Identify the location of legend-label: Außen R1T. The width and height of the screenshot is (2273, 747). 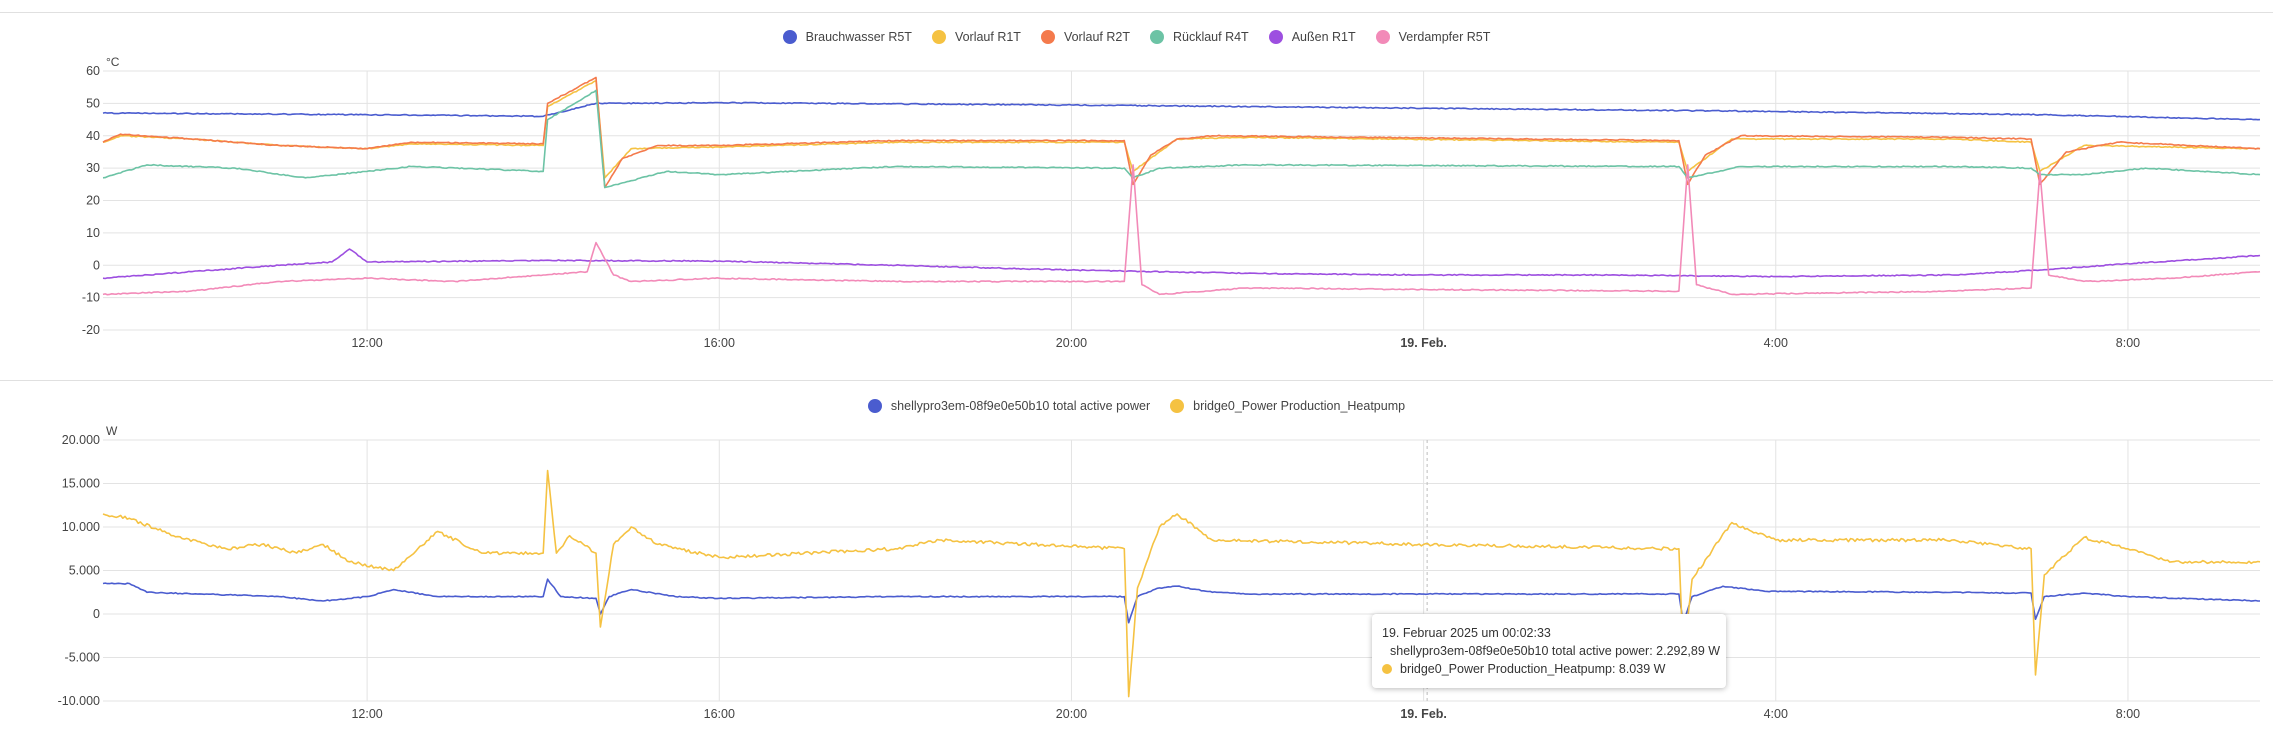
(1323, 37).